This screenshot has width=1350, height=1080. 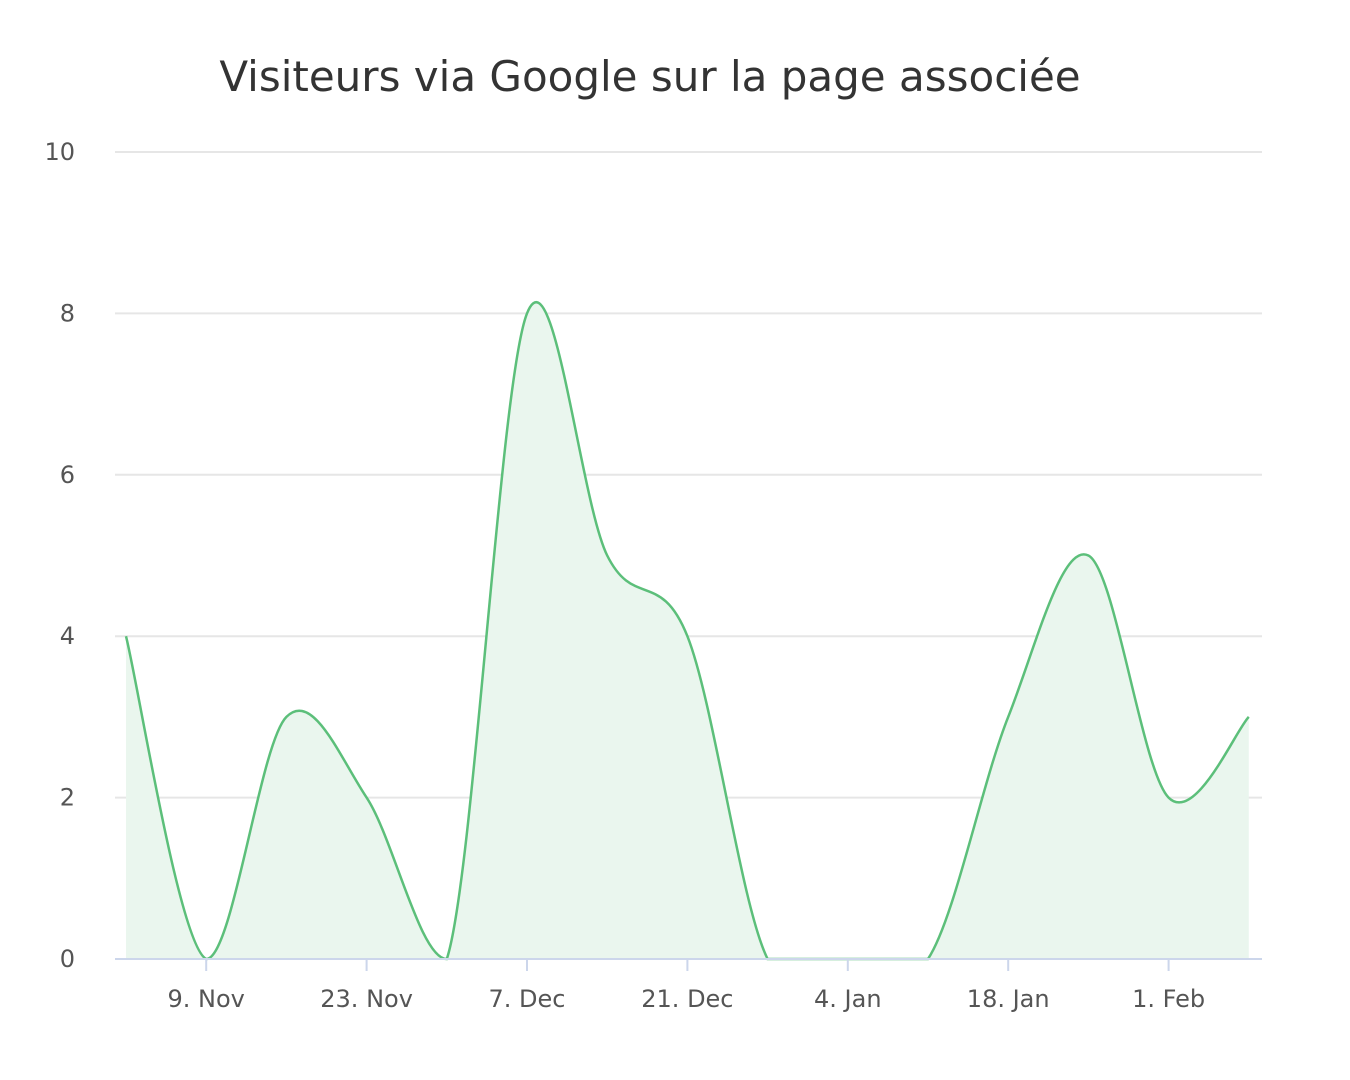 I want to click on x-tick-label: 1. Feb, so click(x=1168, y=999).